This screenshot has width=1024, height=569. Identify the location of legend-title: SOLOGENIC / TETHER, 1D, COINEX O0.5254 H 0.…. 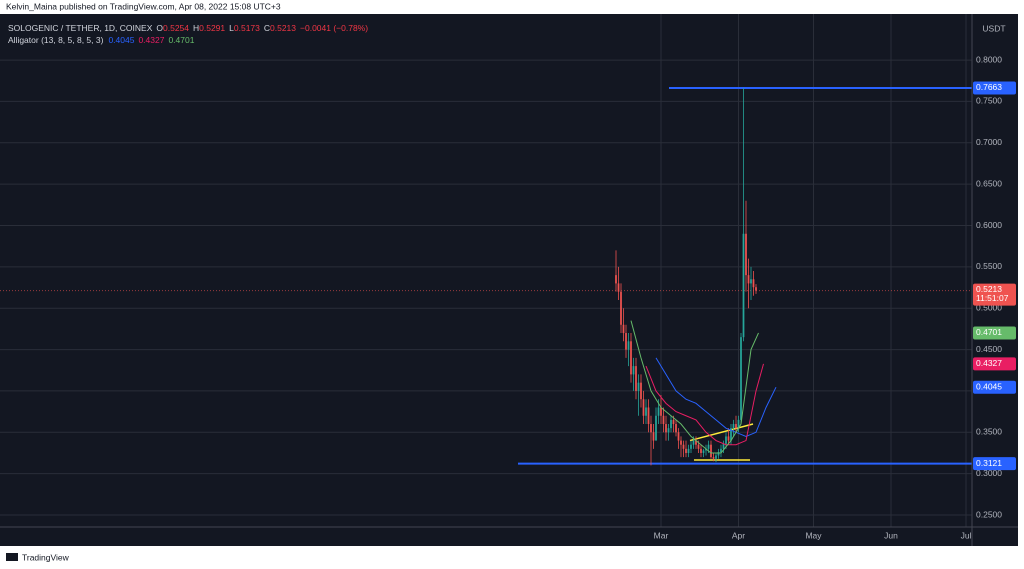
(188, 28).